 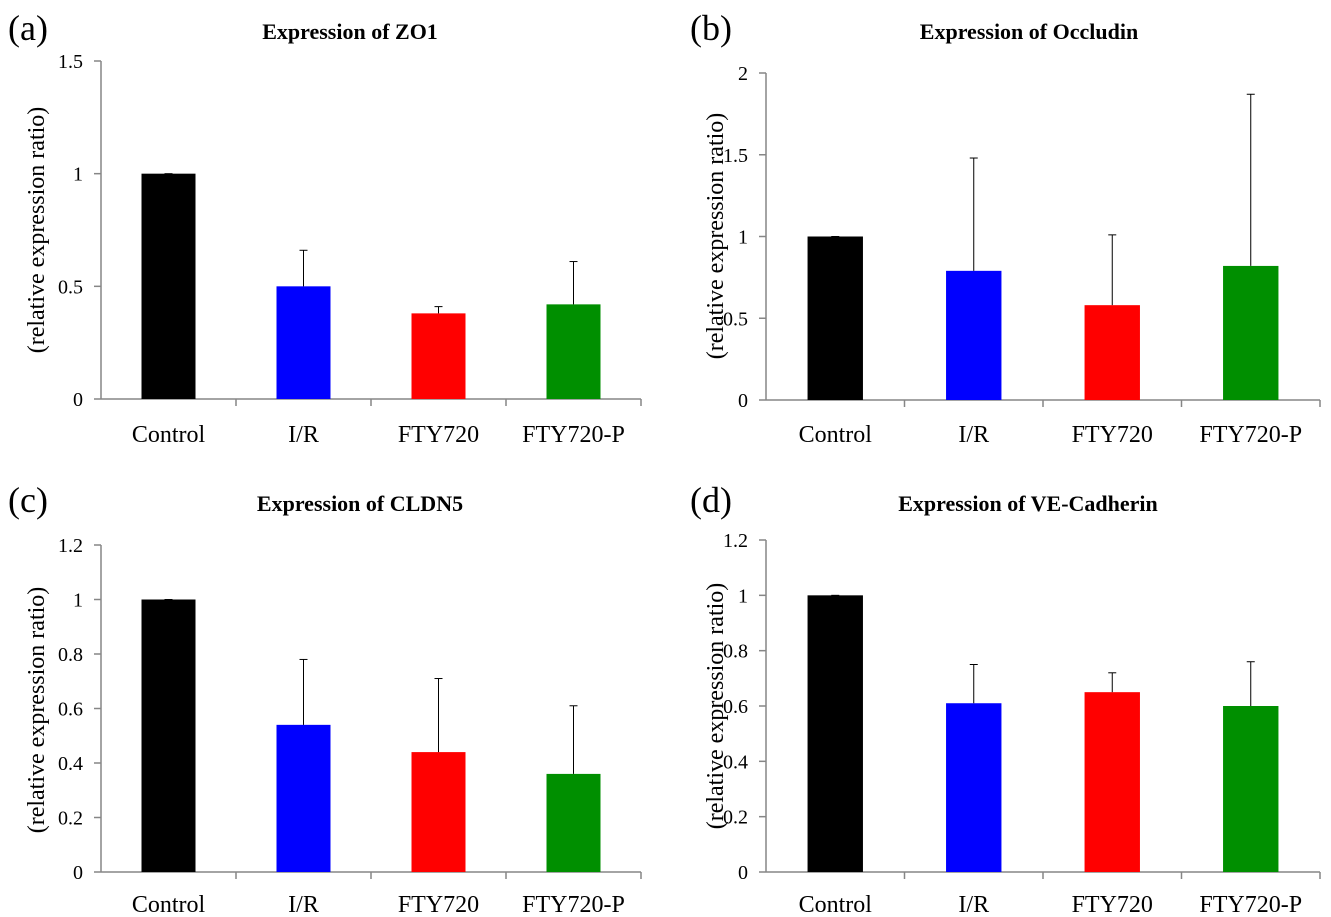 I want to click on chart-title: Expression of ZO1, so click(x=350, y=31).